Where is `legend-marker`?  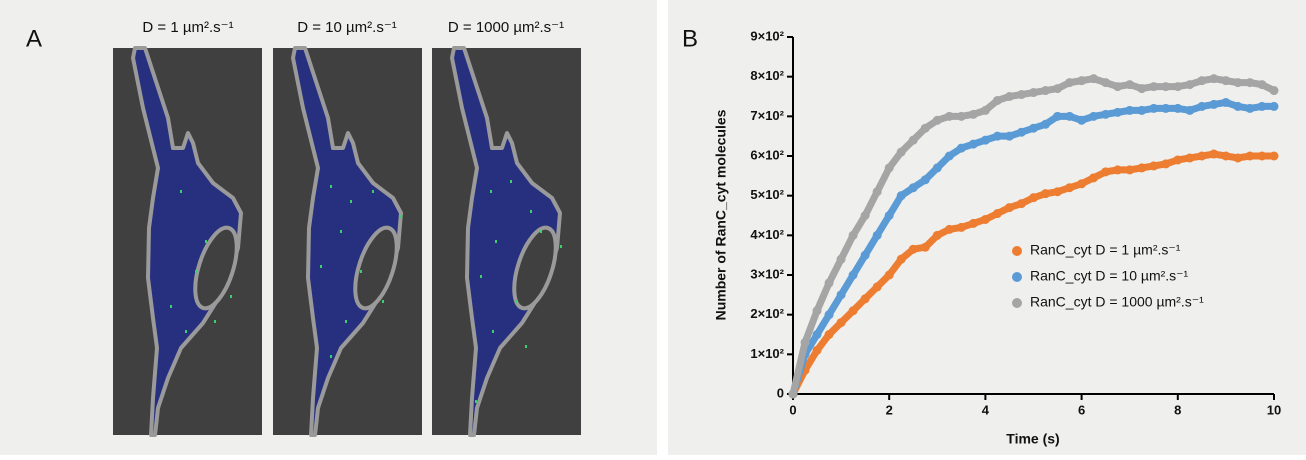 legend-marker is located at coordinates (1017, 303).